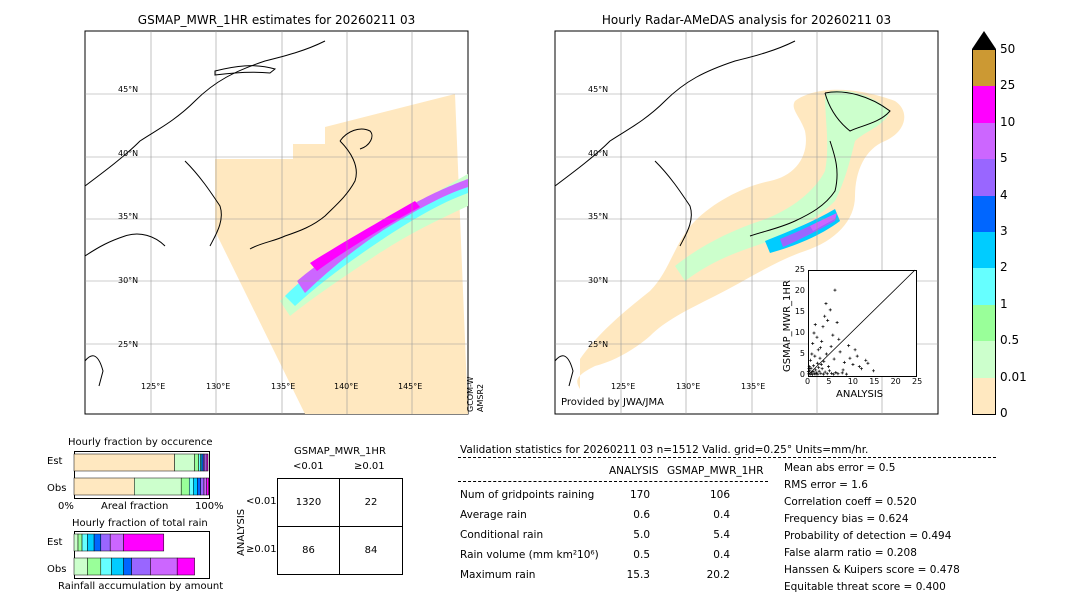 This screenshot has width=1080, height=612. What do you see at coordinates (782, 185) in the screenshot?
I see `right-map-rain-light` at bounding box center [782, 185].